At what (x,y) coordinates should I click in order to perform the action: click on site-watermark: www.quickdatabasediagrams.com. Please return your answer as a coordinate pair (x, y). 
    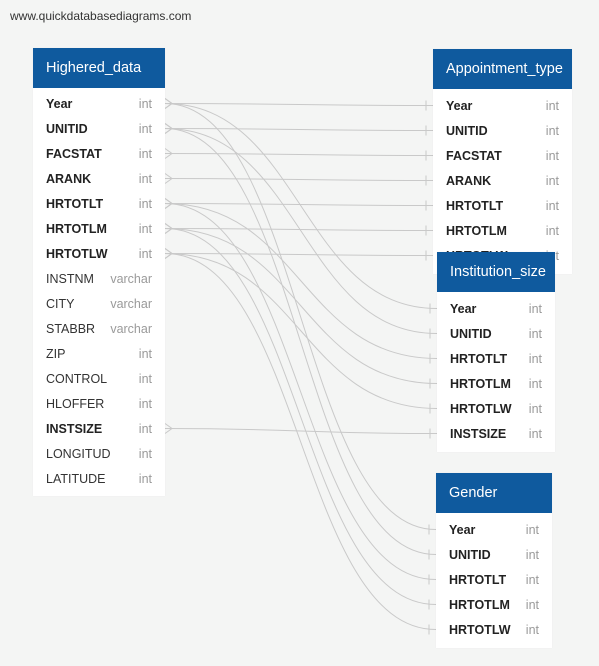
    Looking at the image, I should click on (101, 16).